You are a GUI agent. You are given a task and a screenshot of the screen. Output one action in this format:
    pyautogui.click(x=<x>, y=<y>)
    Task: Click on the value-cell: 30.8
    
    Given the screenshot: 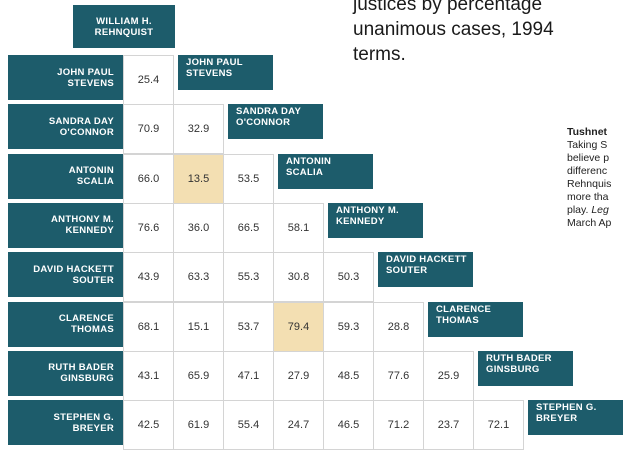 What is the action you would take?
    pyautogui.click(x=298, y=277)
    